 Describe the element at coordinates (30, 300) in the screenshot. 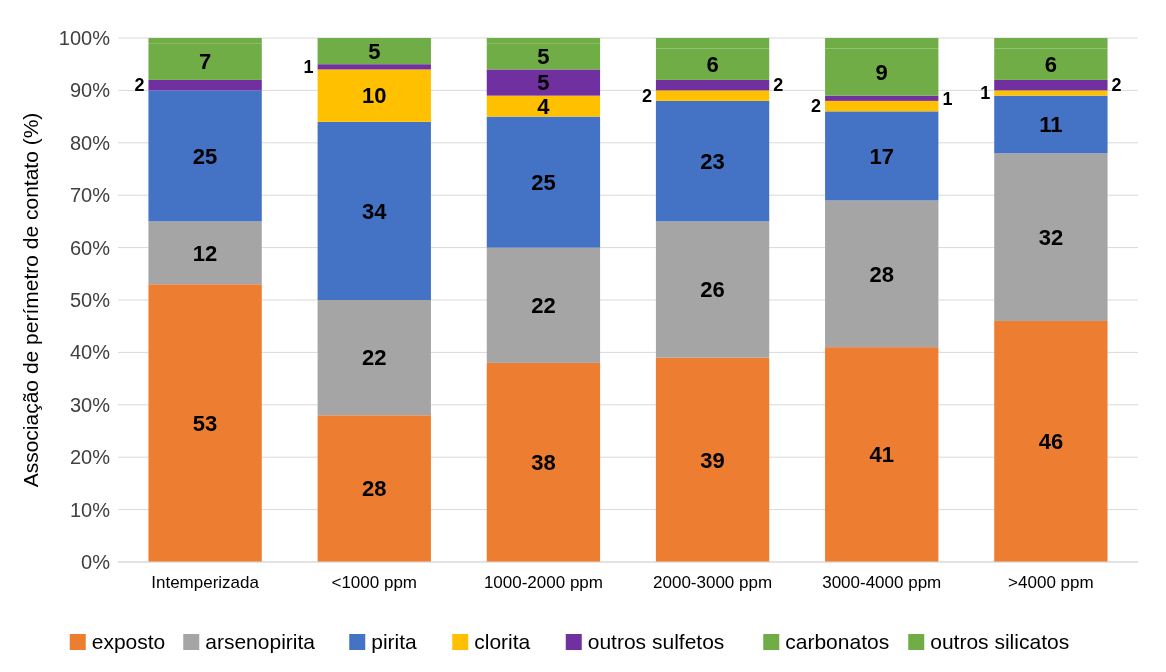

I see `y-axis-title: Associação de perímetro de contato (%)` at that location.